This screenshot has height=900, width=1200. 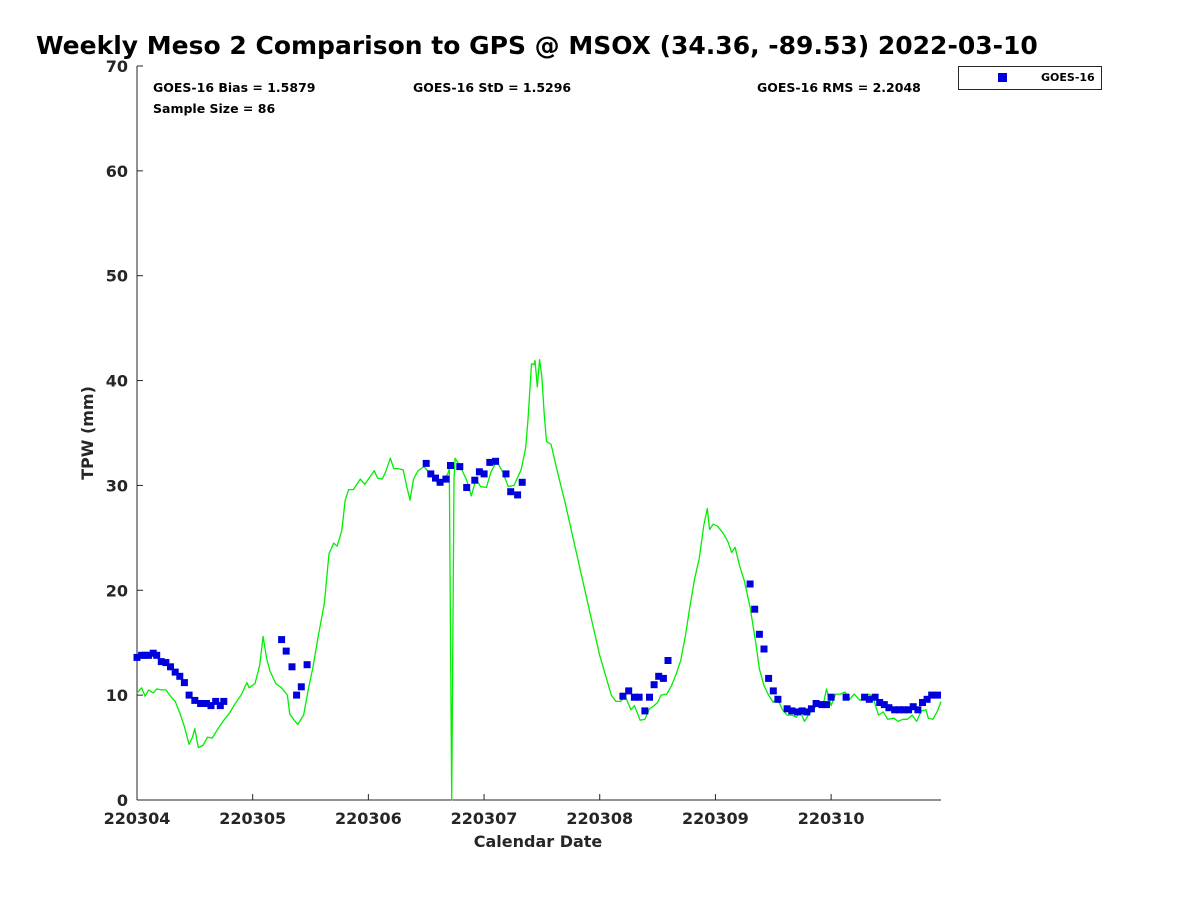 I want to click on x-tick-label: 220306, so click(x=368, y=818).